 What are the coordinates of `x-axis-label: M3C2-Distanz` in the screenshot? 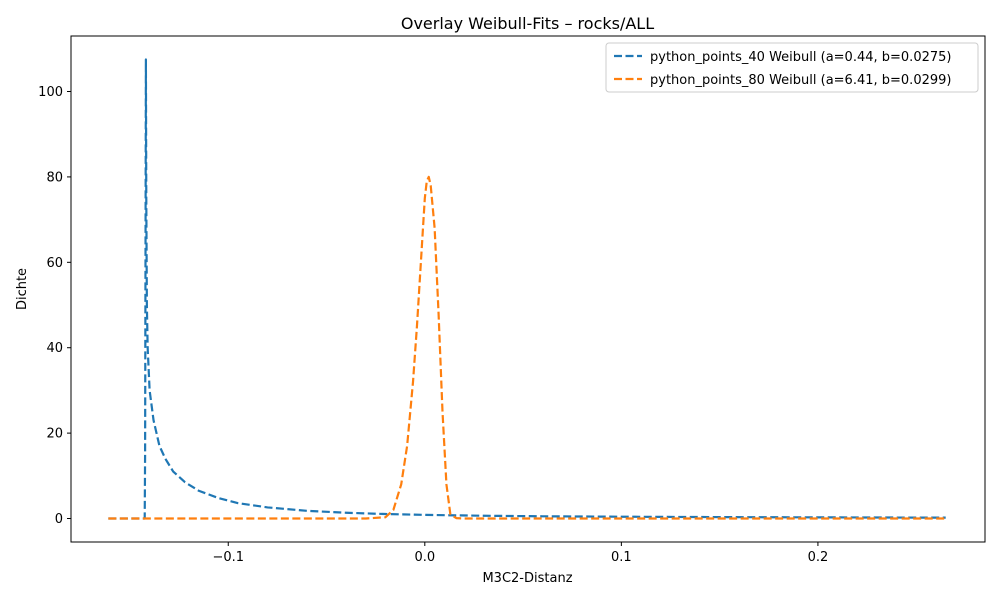 It's located at (527, 578).